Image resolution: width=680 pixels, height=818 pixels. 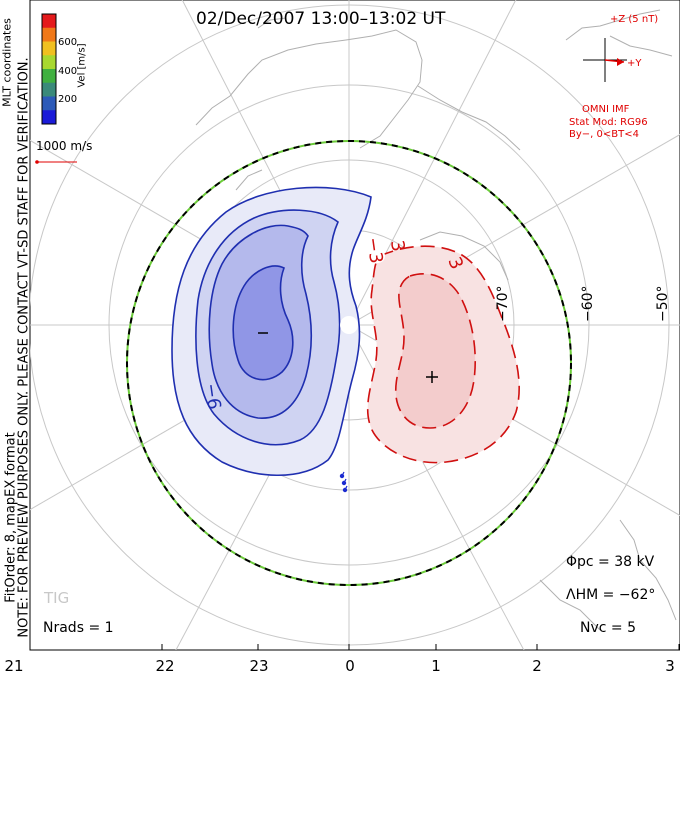 What do you see at coordinates (354, 647) in the screenshot?
I see `mlt-axis-ticks` at bounding box center [354, 647].